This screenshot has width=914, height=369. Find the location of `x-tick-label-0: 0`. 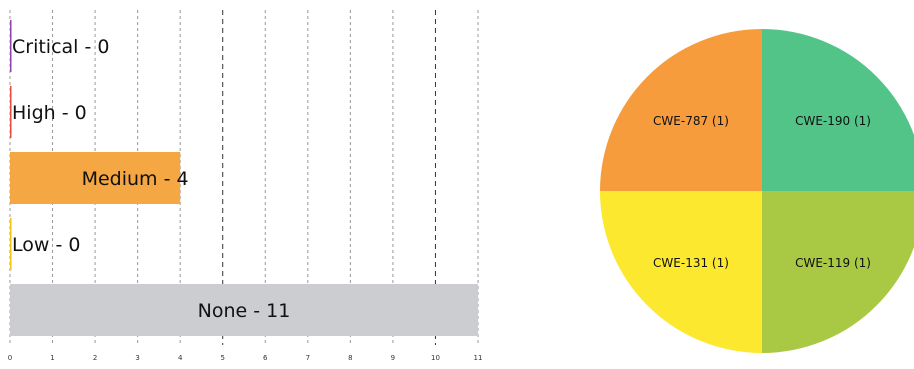

x-tick-label-0: 0 is located at coordinates (10, 358).